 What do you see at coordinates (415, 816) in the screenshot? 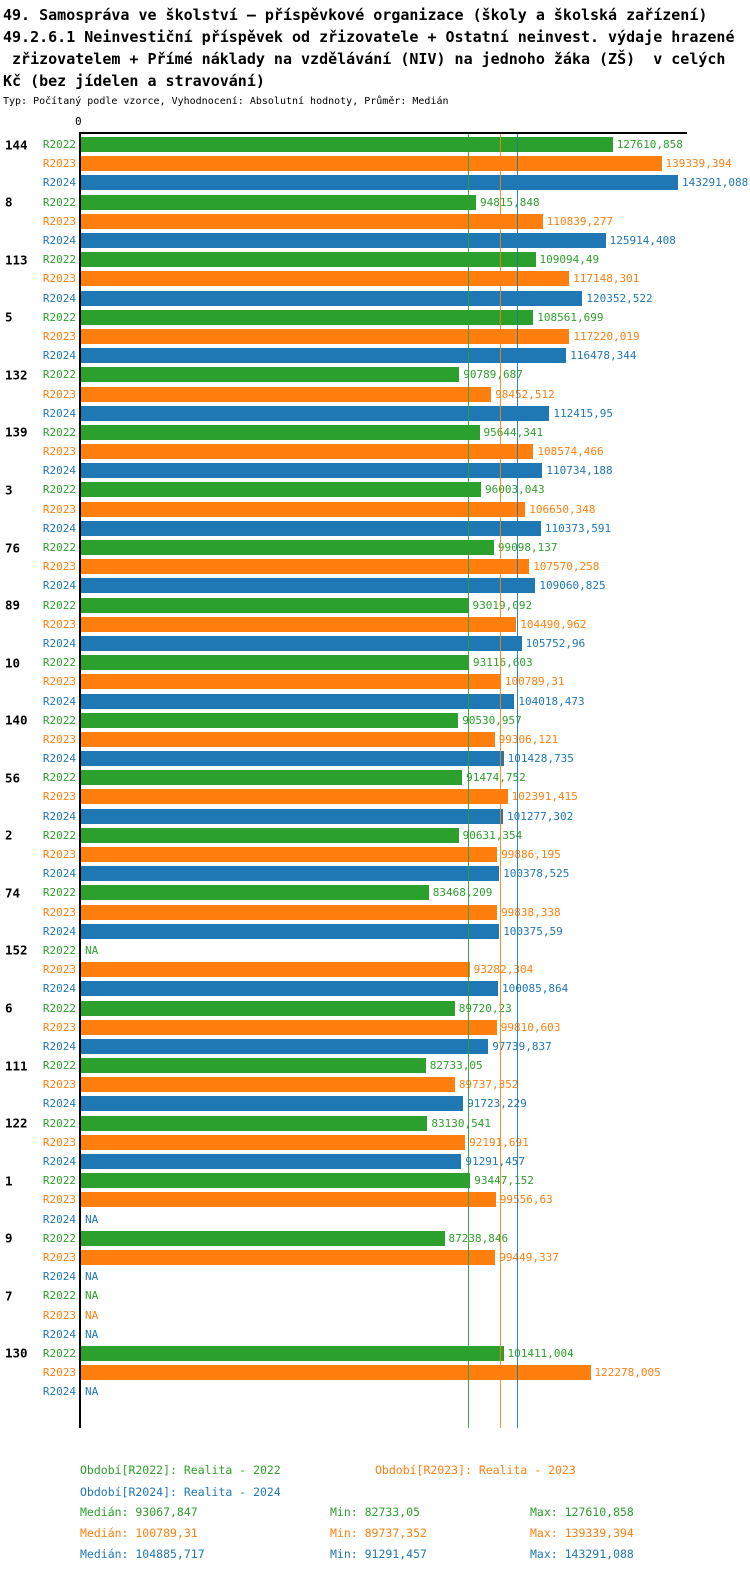
I see `bar-track: 101277,302` at bounding box center [415, 816].